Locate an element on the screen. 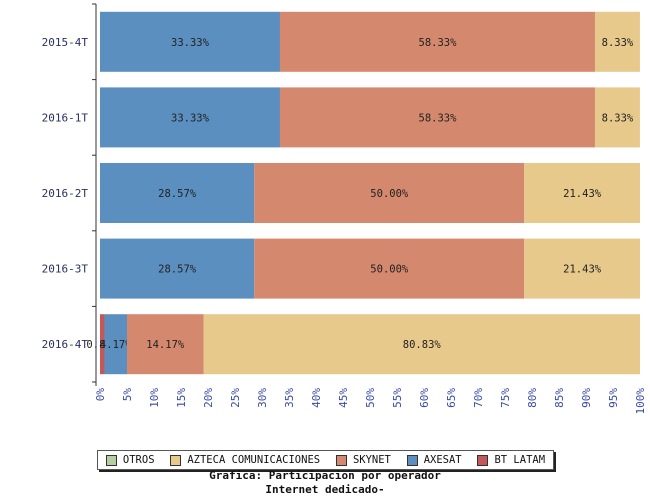 The height and width of the screenshot is (500, 650). legend-label: AXESAT is located at coordinates (442, 460).